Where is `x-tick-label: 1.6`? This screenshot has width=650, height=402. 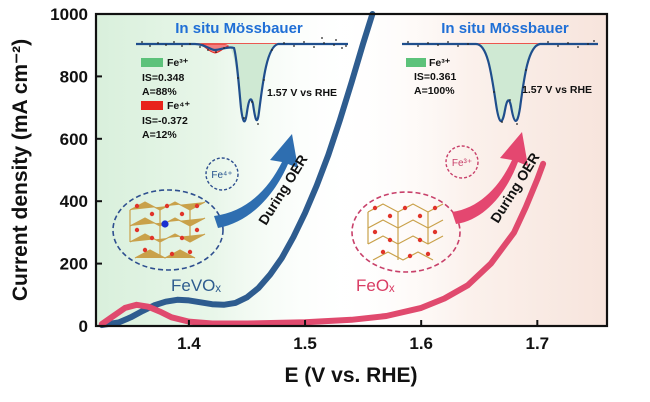 x-tick-label: 1.6 is located at coordinates (421, 343).